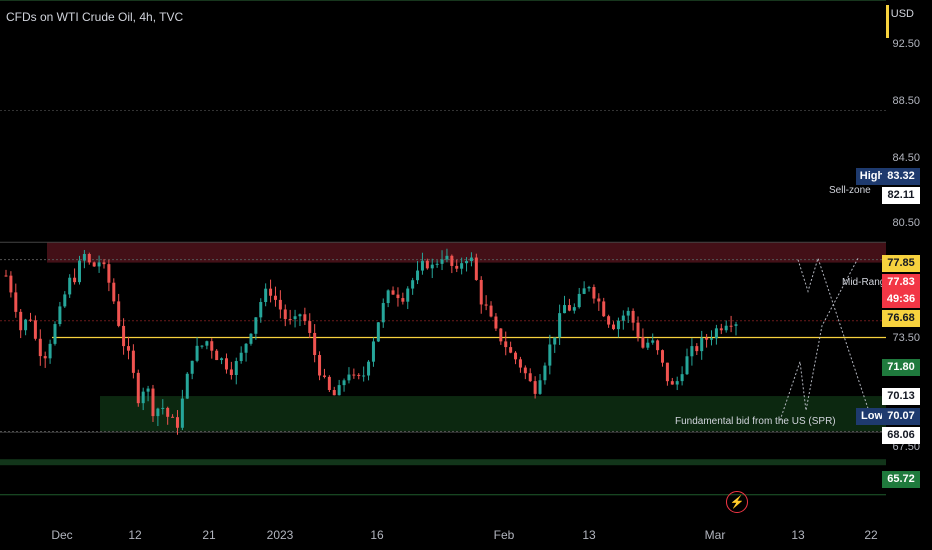  Describe the element at coordinates (443, 462) in the screenshot. I see `spr-zone` at that location.